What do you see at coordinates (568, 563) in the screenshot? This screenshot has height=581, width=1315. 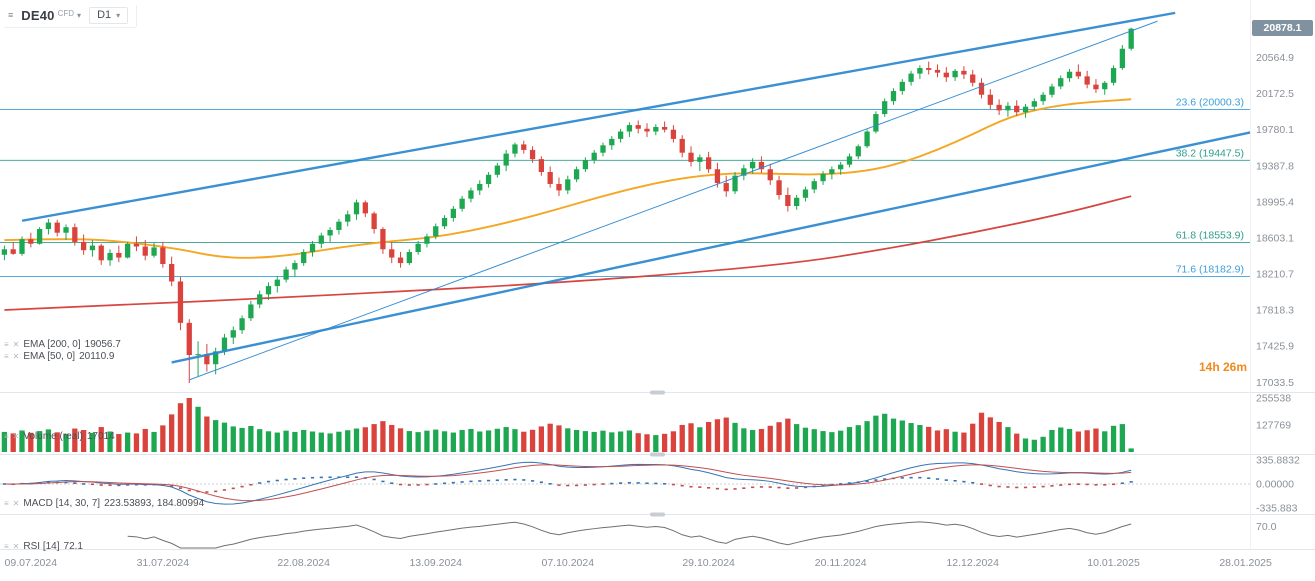 I see `date-tick-label: 07.10.2024` at bounding box center [568, 563].